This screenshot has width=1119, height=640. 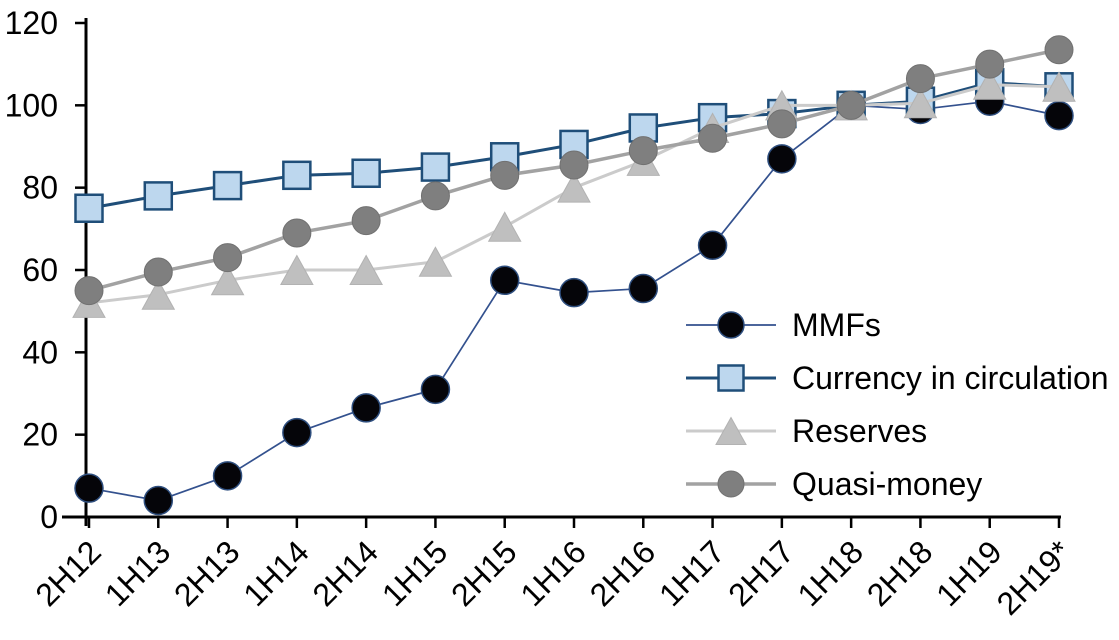 What do you see at coordinates (40, 352) in the screenshot?
I see `y-tick-label: 40` at bounding box center [40, 352].